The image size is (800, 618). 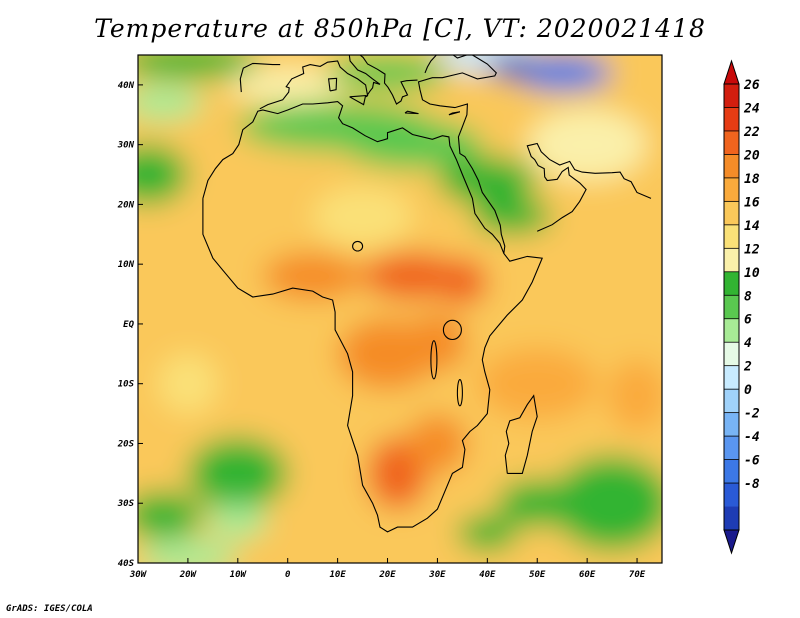 What do you see at coordinates (126, 504) in the screenshot?
I see `y-tick-label: 30S` at bounding box center [126, 504].